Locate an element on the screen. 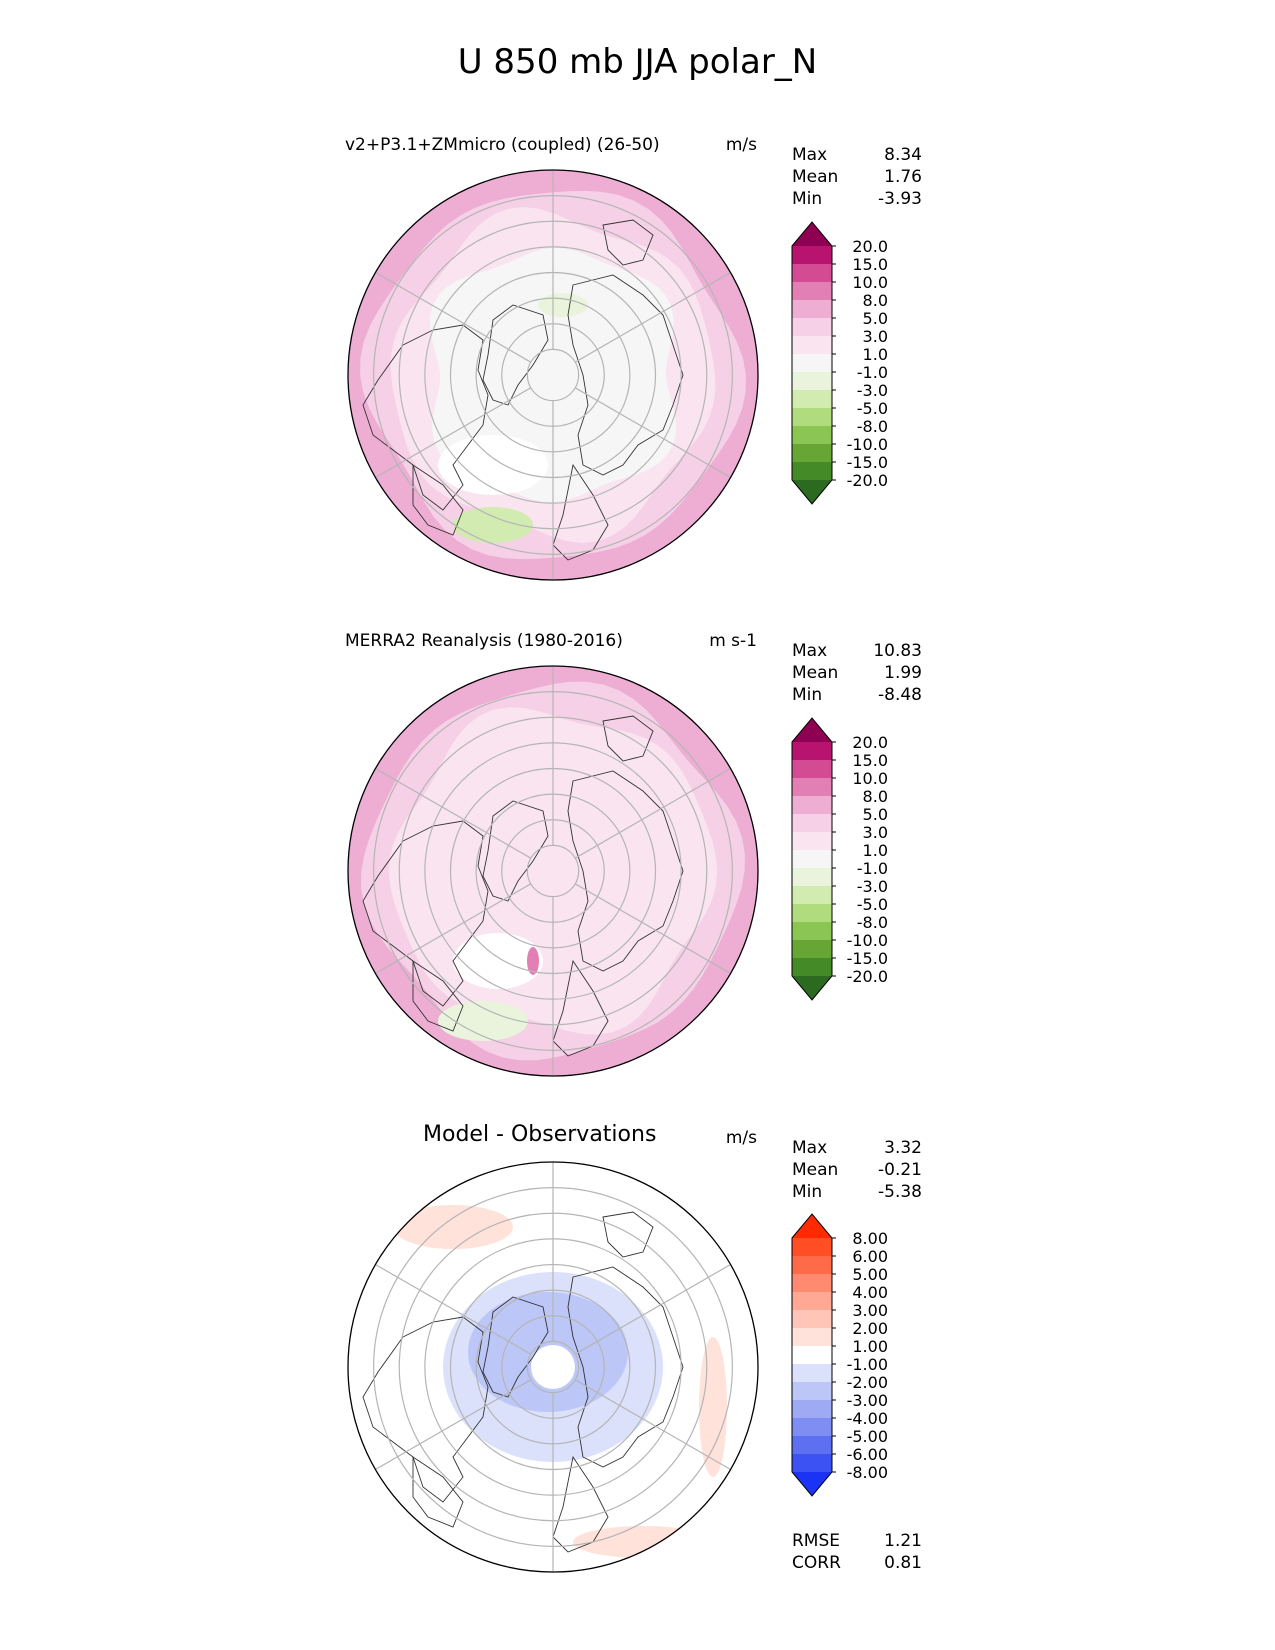 Image resolution: width=1275 pixels, height=1650 pixels. colorbar-tick-label: 15.0 is located at coordinates (870, 760).